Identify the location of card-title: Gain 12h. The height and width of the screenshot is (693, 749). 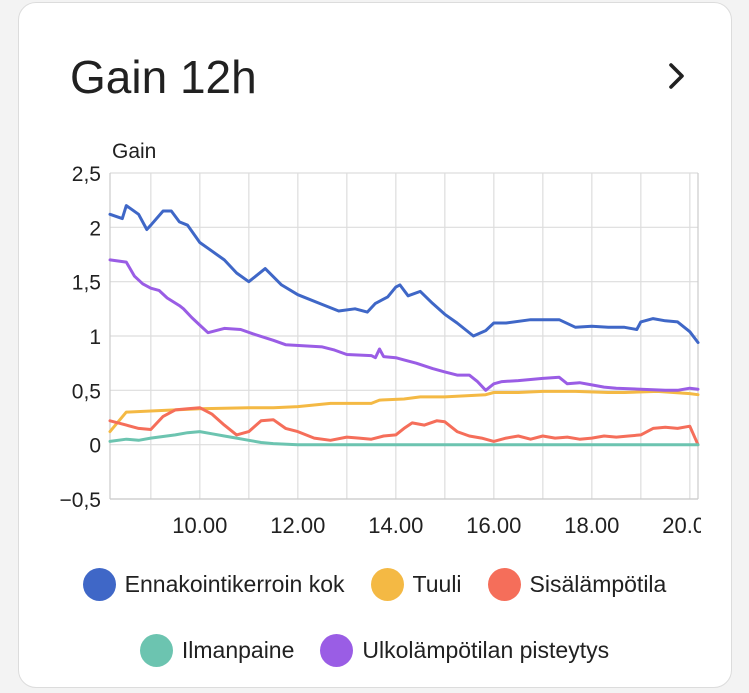
(163, 77).